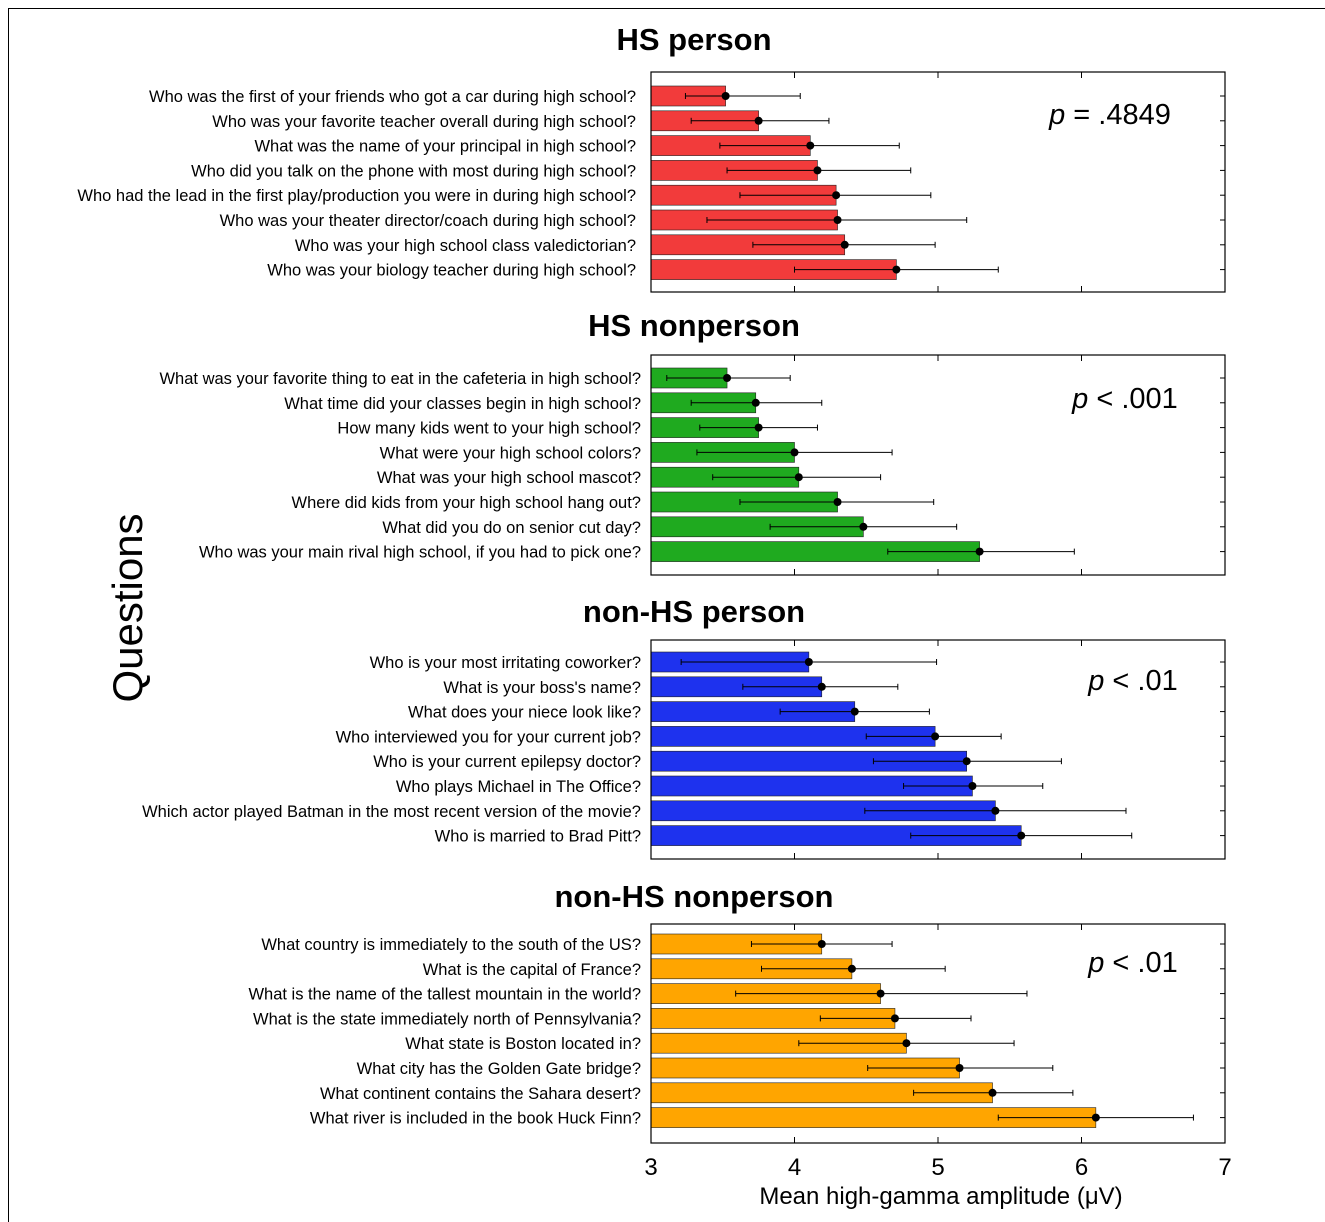  I want to click on question-label: Who is married to Brad Pitt?, so click(538, 837).